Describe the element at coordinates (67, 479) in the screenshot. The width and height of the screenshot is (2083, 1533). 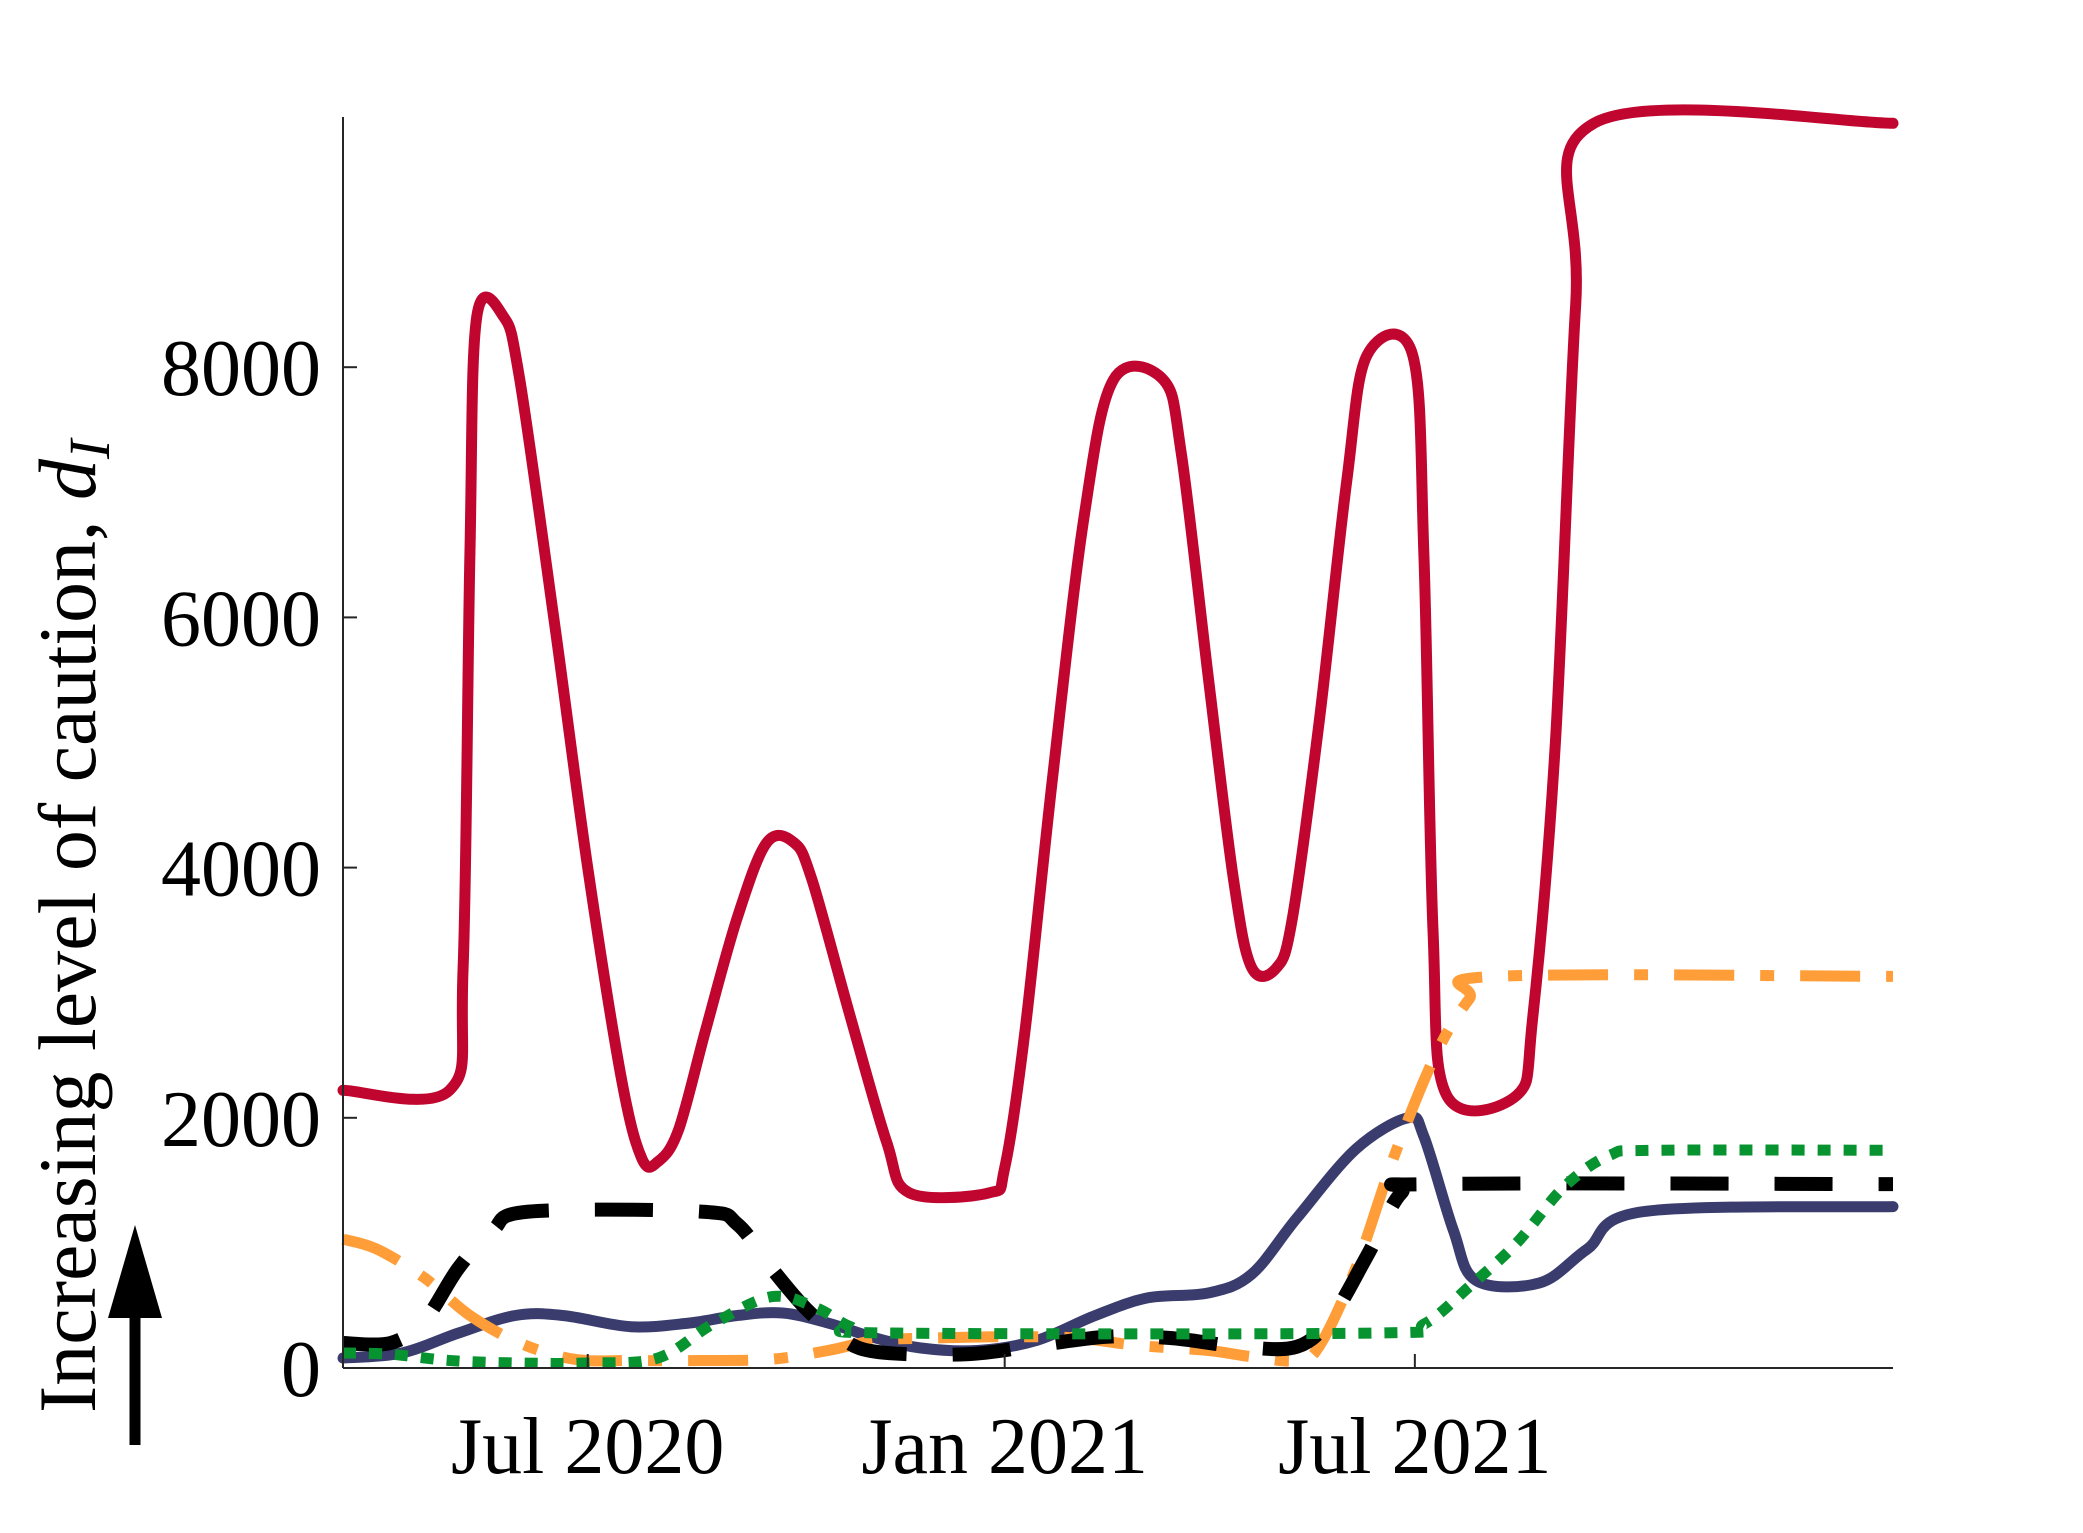
I see `y-axis-title-symbol: d` at that location.